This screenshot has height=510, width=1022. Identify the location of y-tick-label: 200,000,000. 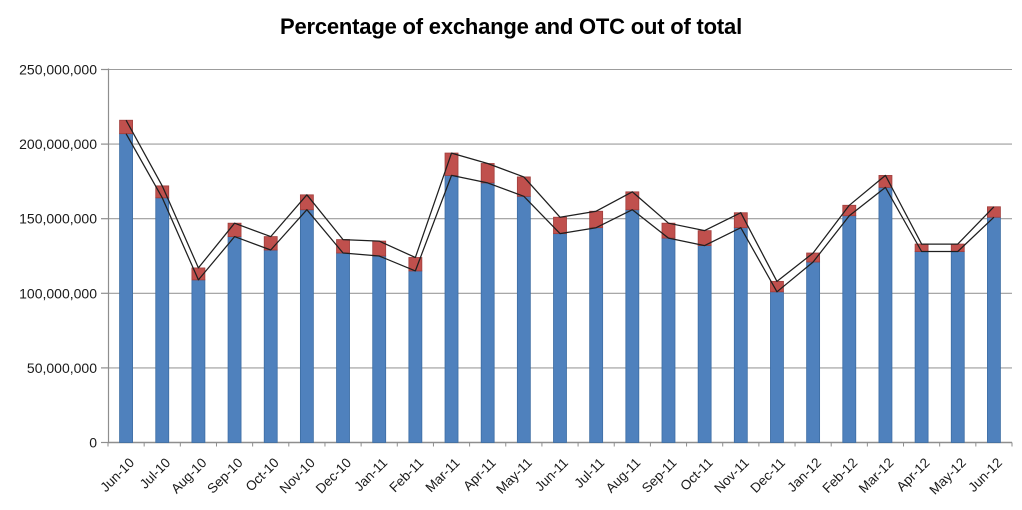
(58, 144).